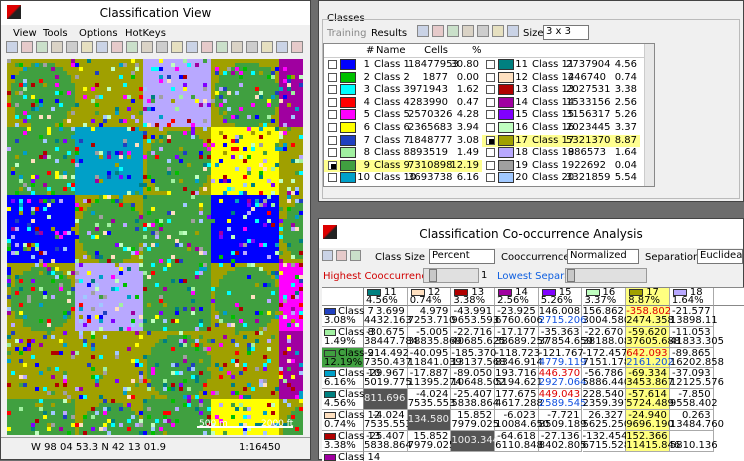 The width and height of the screenshot is (744, 461). I want to click on cooc-cell: -21.577 13898.11, so click(693, 316).